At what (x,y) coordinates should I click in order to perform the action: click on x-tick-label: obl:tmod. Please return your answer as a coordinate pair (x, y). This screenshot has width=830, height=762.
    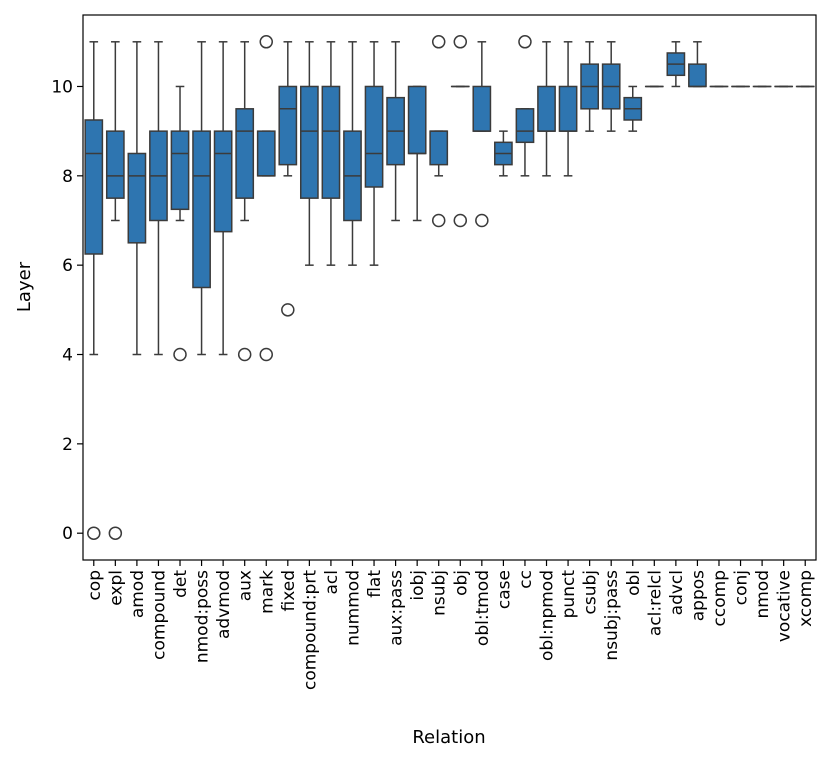
    Looking at the image, I should click on (483, 608).